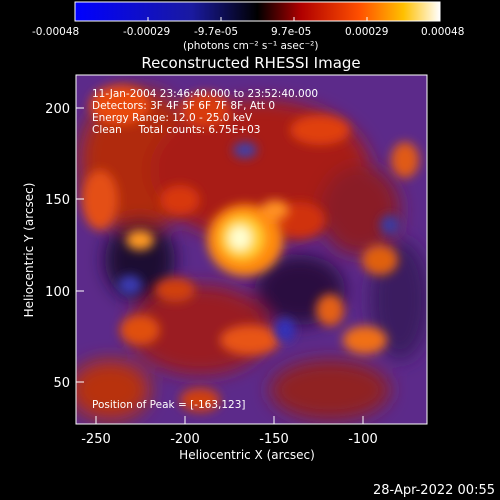 This screenshot has height=500, width=500. I want to click on x-tick-label: -250, so click(96, 439).